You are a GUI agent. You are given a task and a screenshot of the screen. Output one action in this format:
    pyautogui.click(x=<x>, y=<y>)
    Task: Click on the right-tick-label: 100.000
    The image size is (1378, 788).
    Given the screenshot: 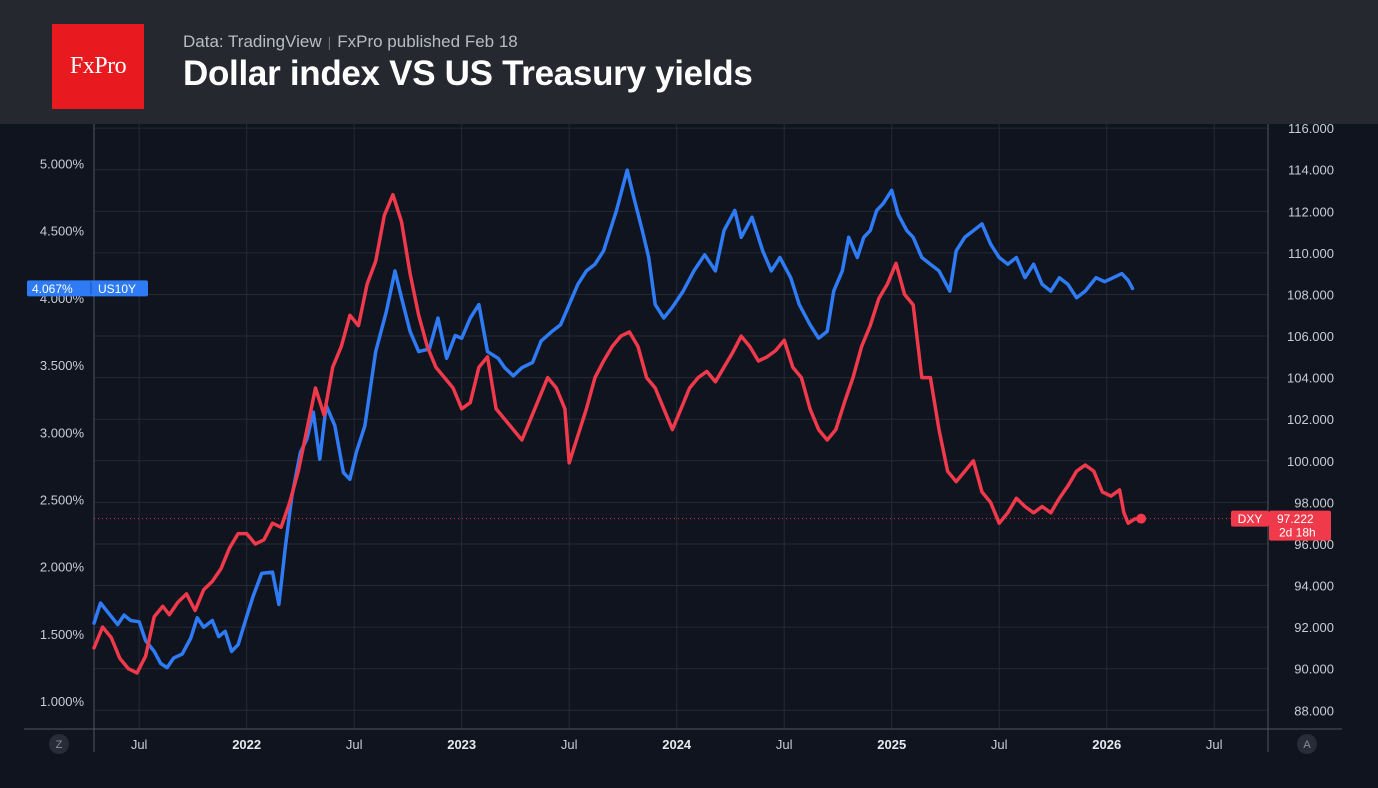 What is the action you would take?
    pyautogui.click(x=1310, y=461)
    